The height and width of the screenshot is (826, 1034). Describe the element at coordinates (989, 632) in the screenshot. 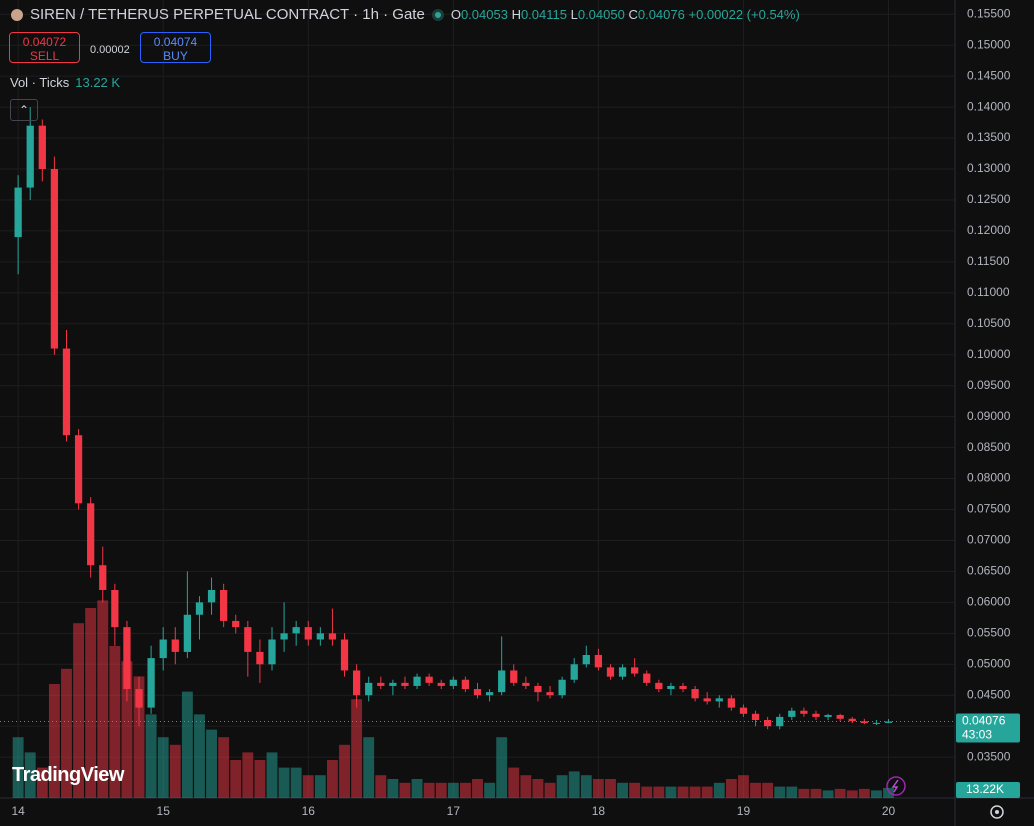

I see `y-tick-label: 0.05500` at that location.